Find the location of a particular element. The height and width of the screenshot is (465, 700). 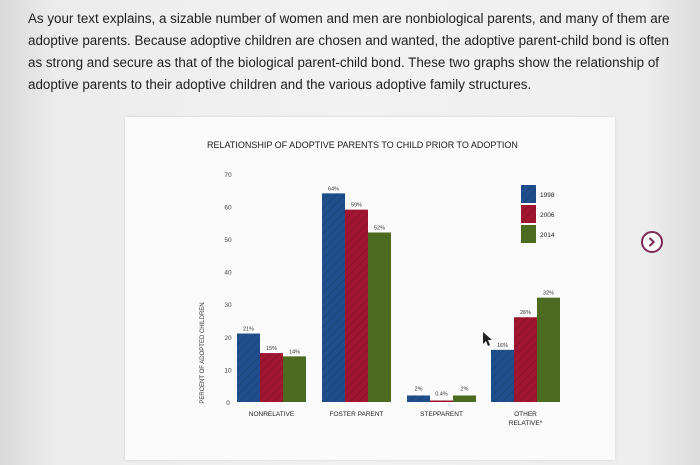

cursor-pointer-icon is located at coordinates (487, 339).